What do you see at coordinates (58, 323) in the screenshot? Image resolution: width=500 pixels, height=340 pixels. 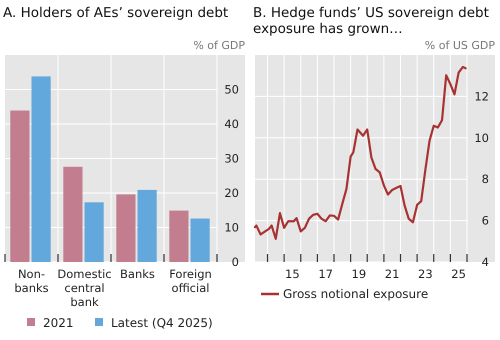 I see `legend-label: 2021` at bounding box center [58, 323].